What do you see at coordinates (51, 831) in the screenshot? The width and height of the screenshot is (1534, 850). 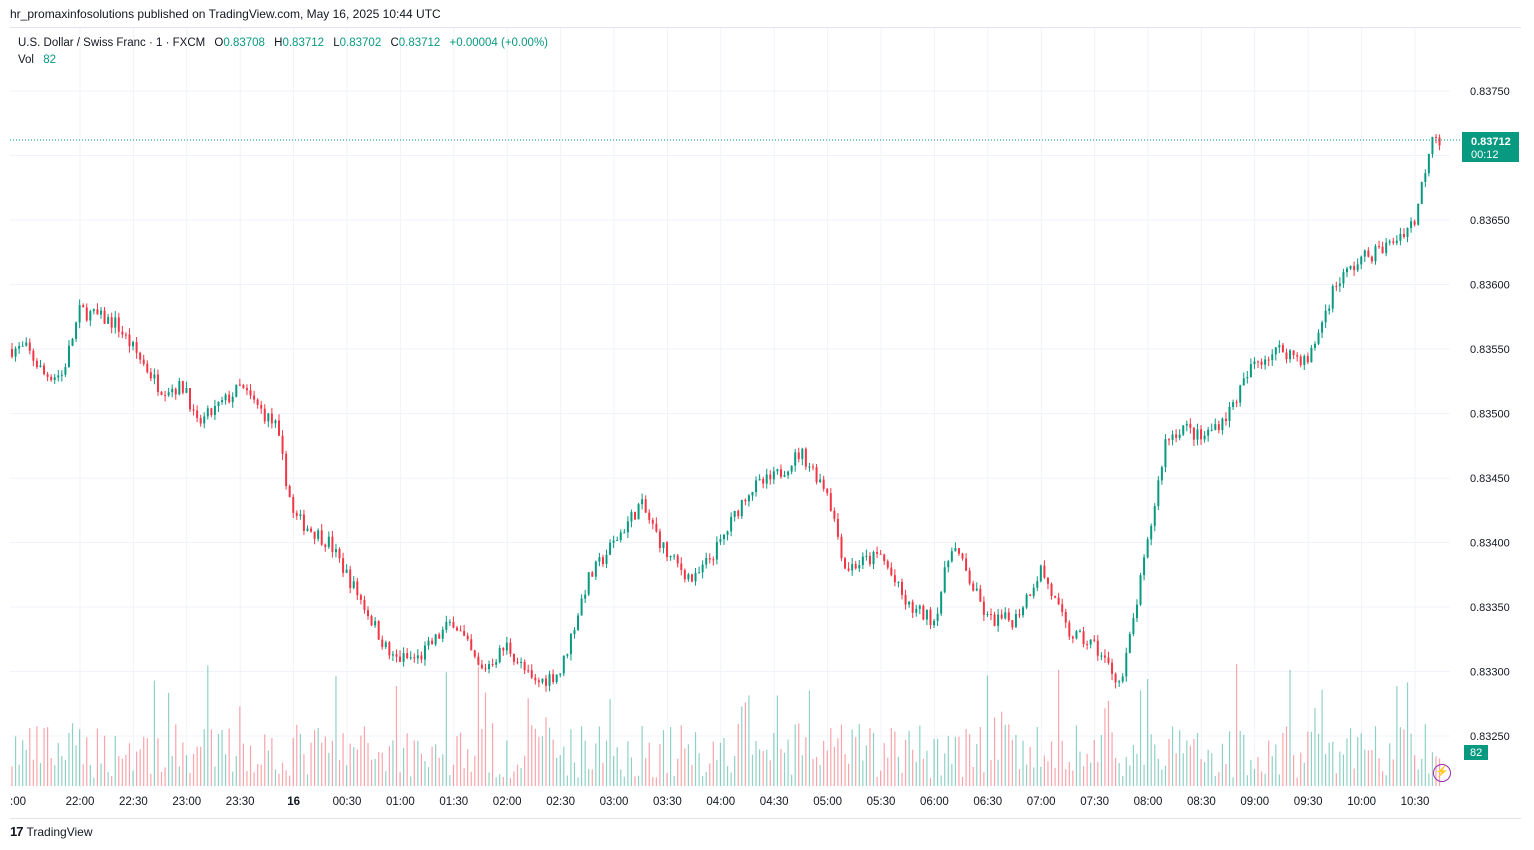 I see `tradingview-brand: 17 TradingView` at bounding box center [51, 831].